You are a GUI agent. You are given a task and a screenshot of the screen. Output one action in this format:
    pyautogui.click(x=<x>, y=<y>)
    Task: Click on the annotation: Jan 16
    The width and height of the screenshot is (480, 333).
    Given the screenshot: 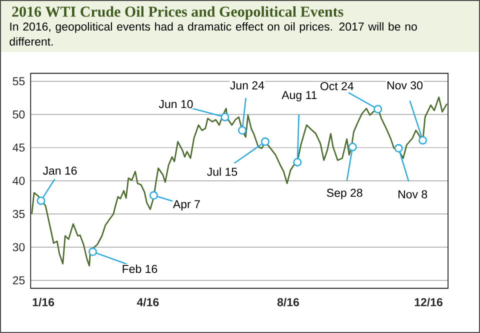 What is the action you would take?
    pyautogui.click(x=59, y=170)
    